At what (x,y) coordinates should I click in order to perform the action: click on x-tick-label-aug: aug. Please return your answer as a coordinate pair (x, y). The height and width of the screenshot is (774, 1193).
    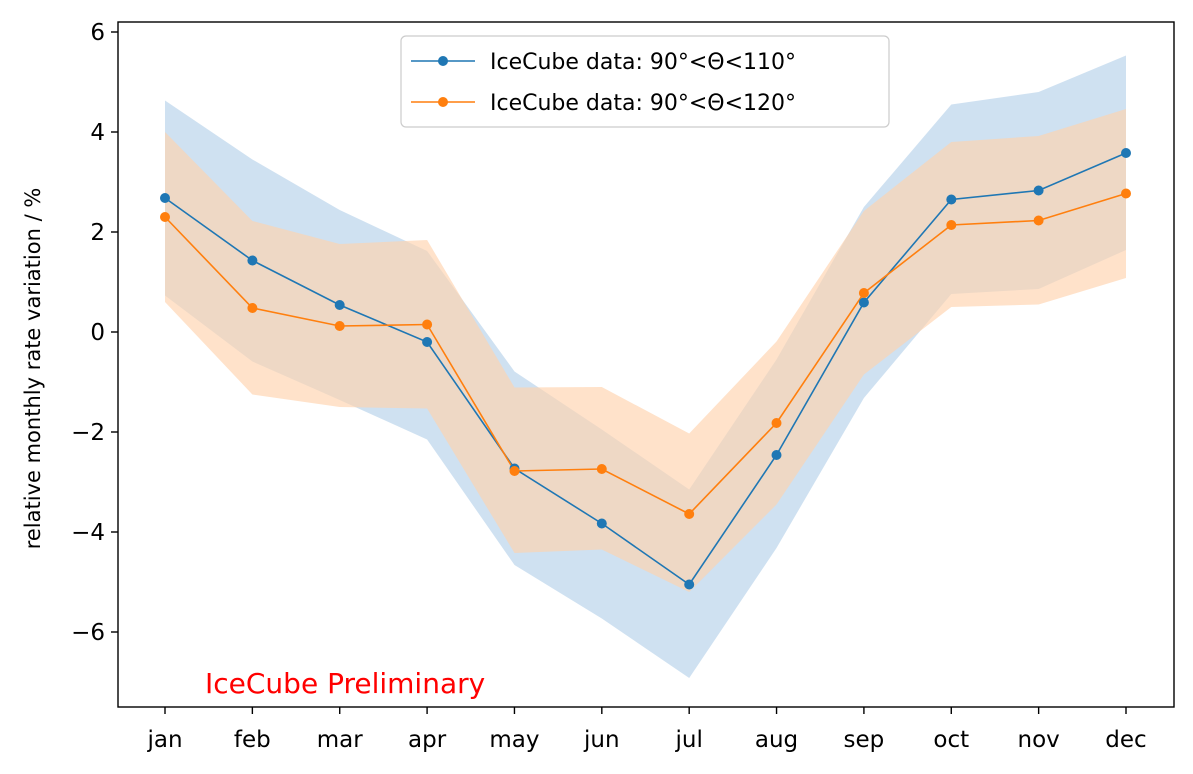
    Looking at the image, I should click on (776, 740).